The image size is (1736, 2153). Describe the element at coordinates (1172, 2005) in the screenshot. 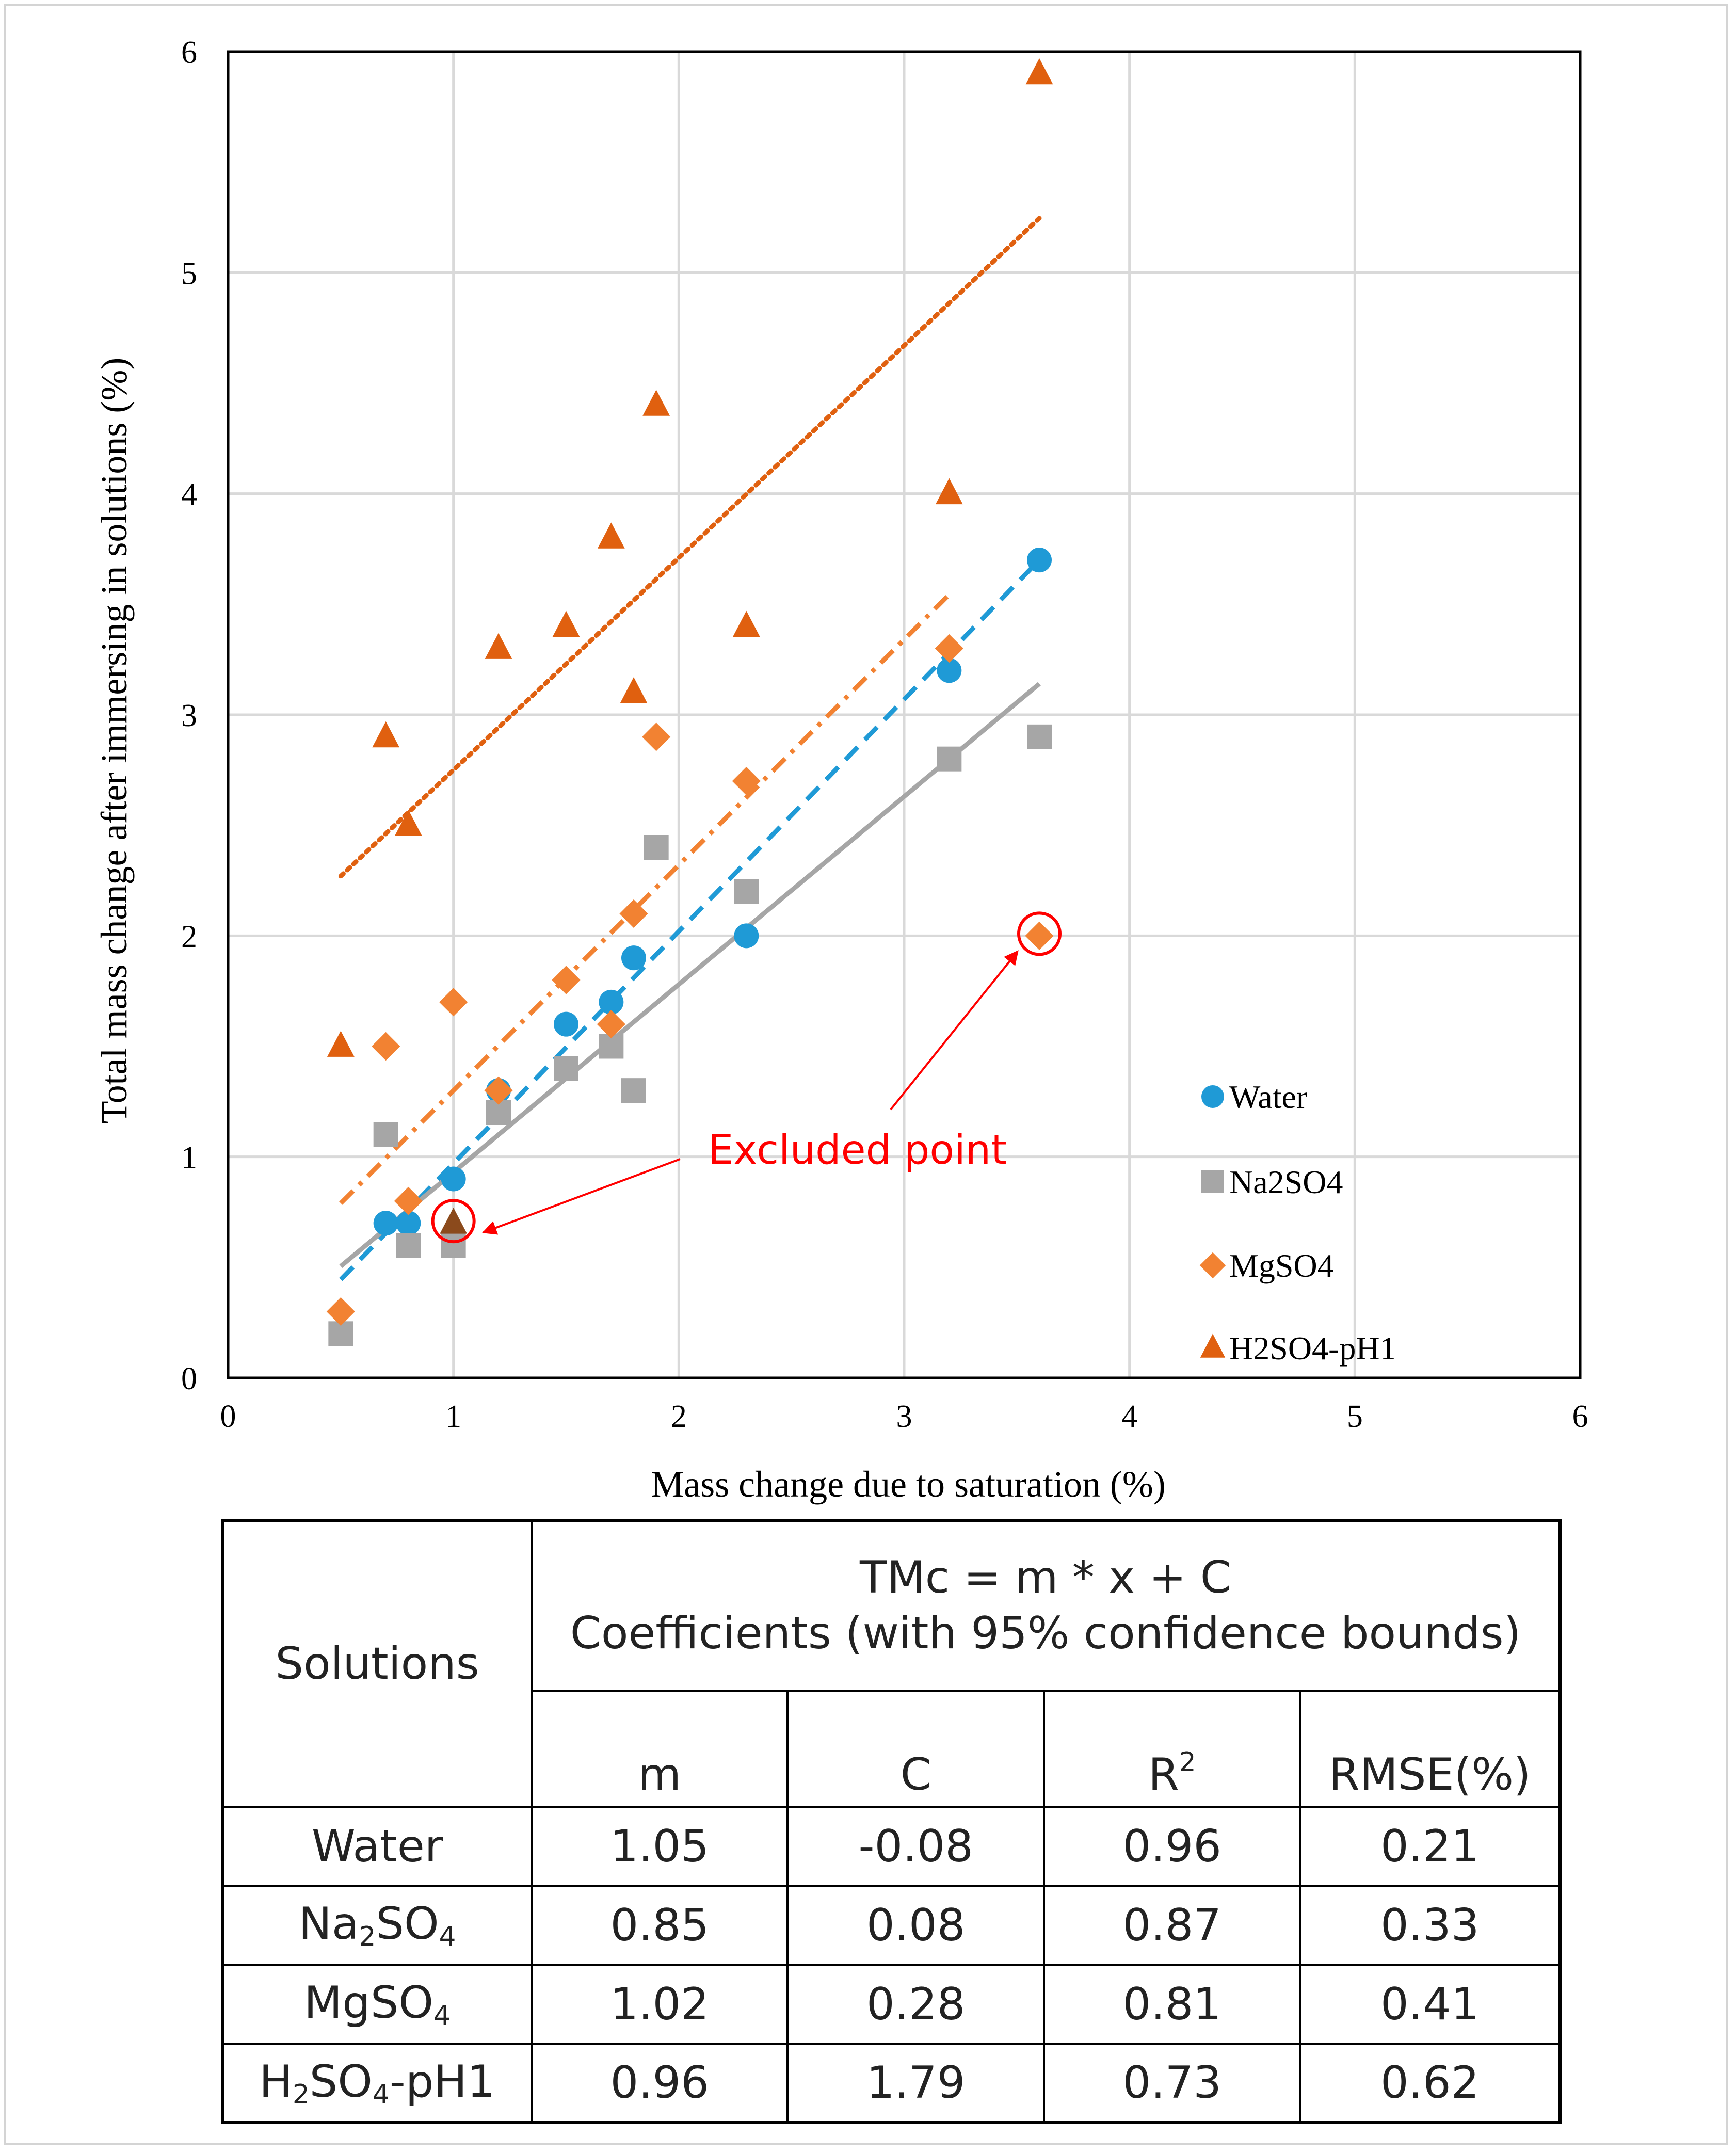

I see `cell-r2: 0.81` at that location.